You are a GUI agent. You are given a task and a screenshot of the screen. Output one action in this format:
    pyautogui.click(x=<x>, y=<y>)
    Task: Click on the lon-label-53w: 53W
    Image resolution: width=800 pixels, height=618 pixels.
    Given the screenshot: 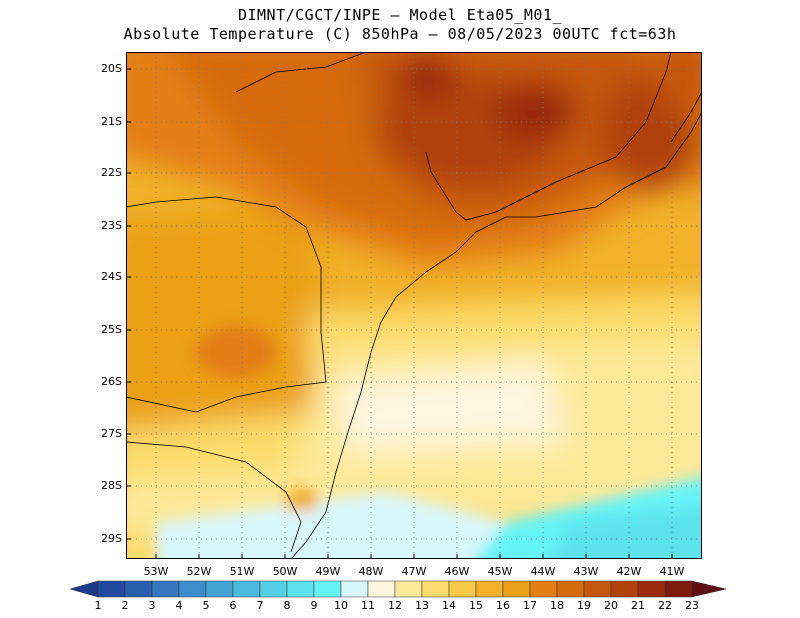 What is the action you would take?
    pyautogui.click(x=156, y=571)
    